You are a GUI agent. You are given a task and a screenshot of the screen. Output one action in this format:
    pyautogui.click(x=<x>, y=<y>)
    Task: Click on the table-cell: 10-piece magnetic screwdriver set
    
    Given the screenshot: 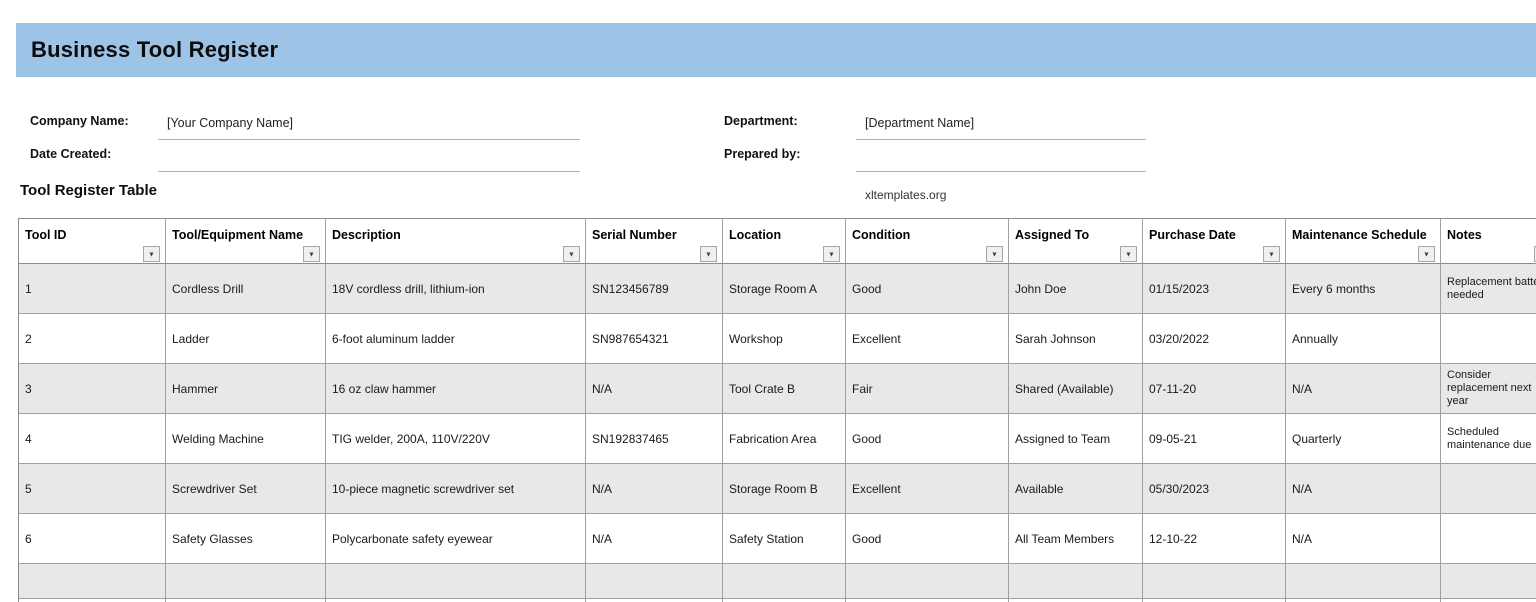 What is the action you would take?
    pyautogui.click(x=456, y=489)
    